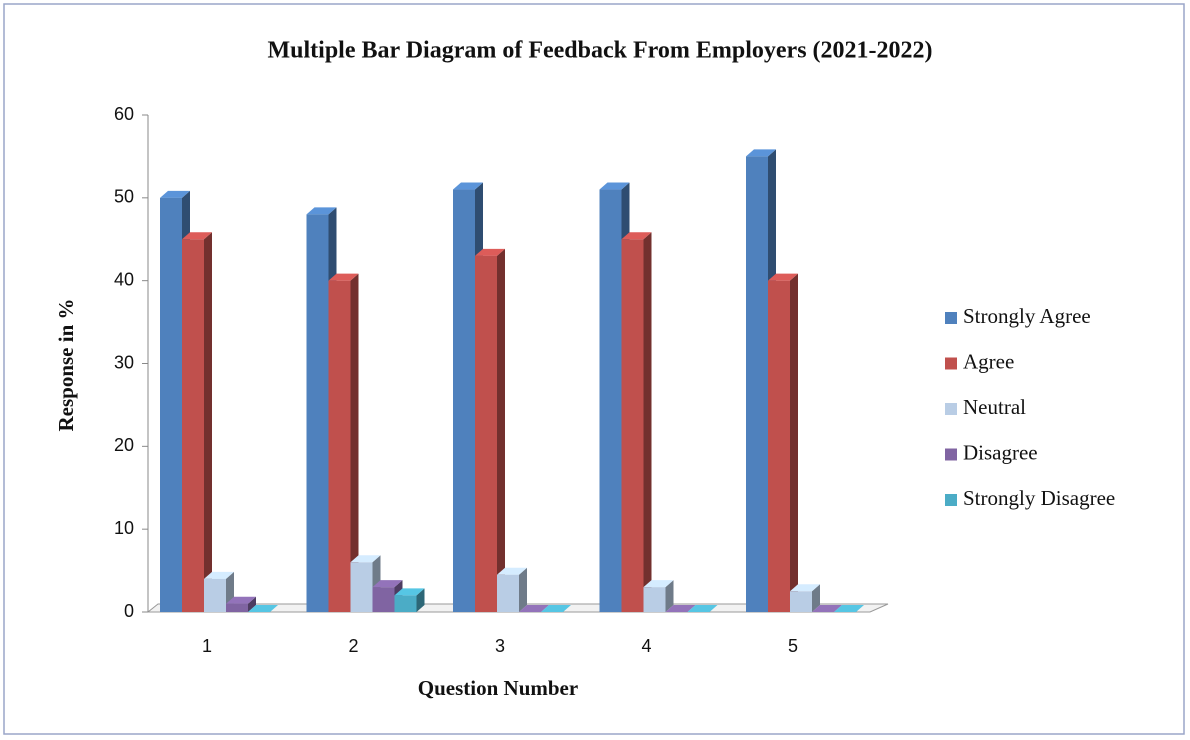  What do you see at coordinates (66, 364) in the screenshot?
I see `y-axis-label: Response in %` at bounding box center [66, 364].